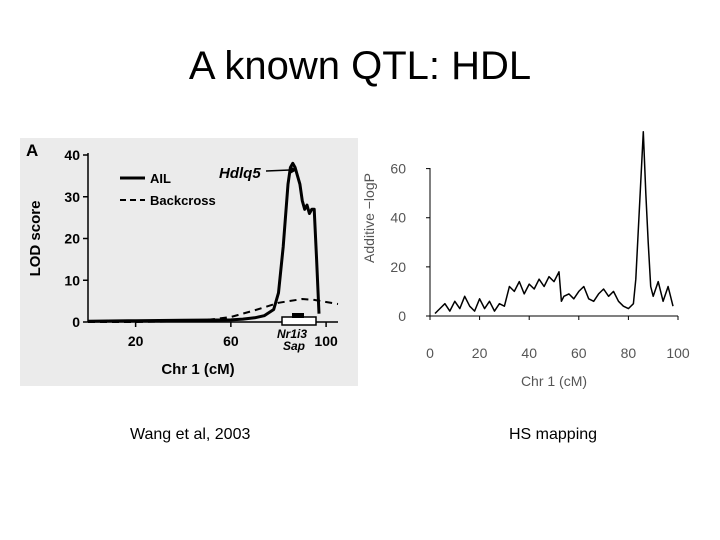 Image resolution: width=720 pixels, height=540 pixels. What do you see at coordinates (240, 173) in the screenshot?
I see `qtl-label: Hdlq5` at bounding box center [240, 173].